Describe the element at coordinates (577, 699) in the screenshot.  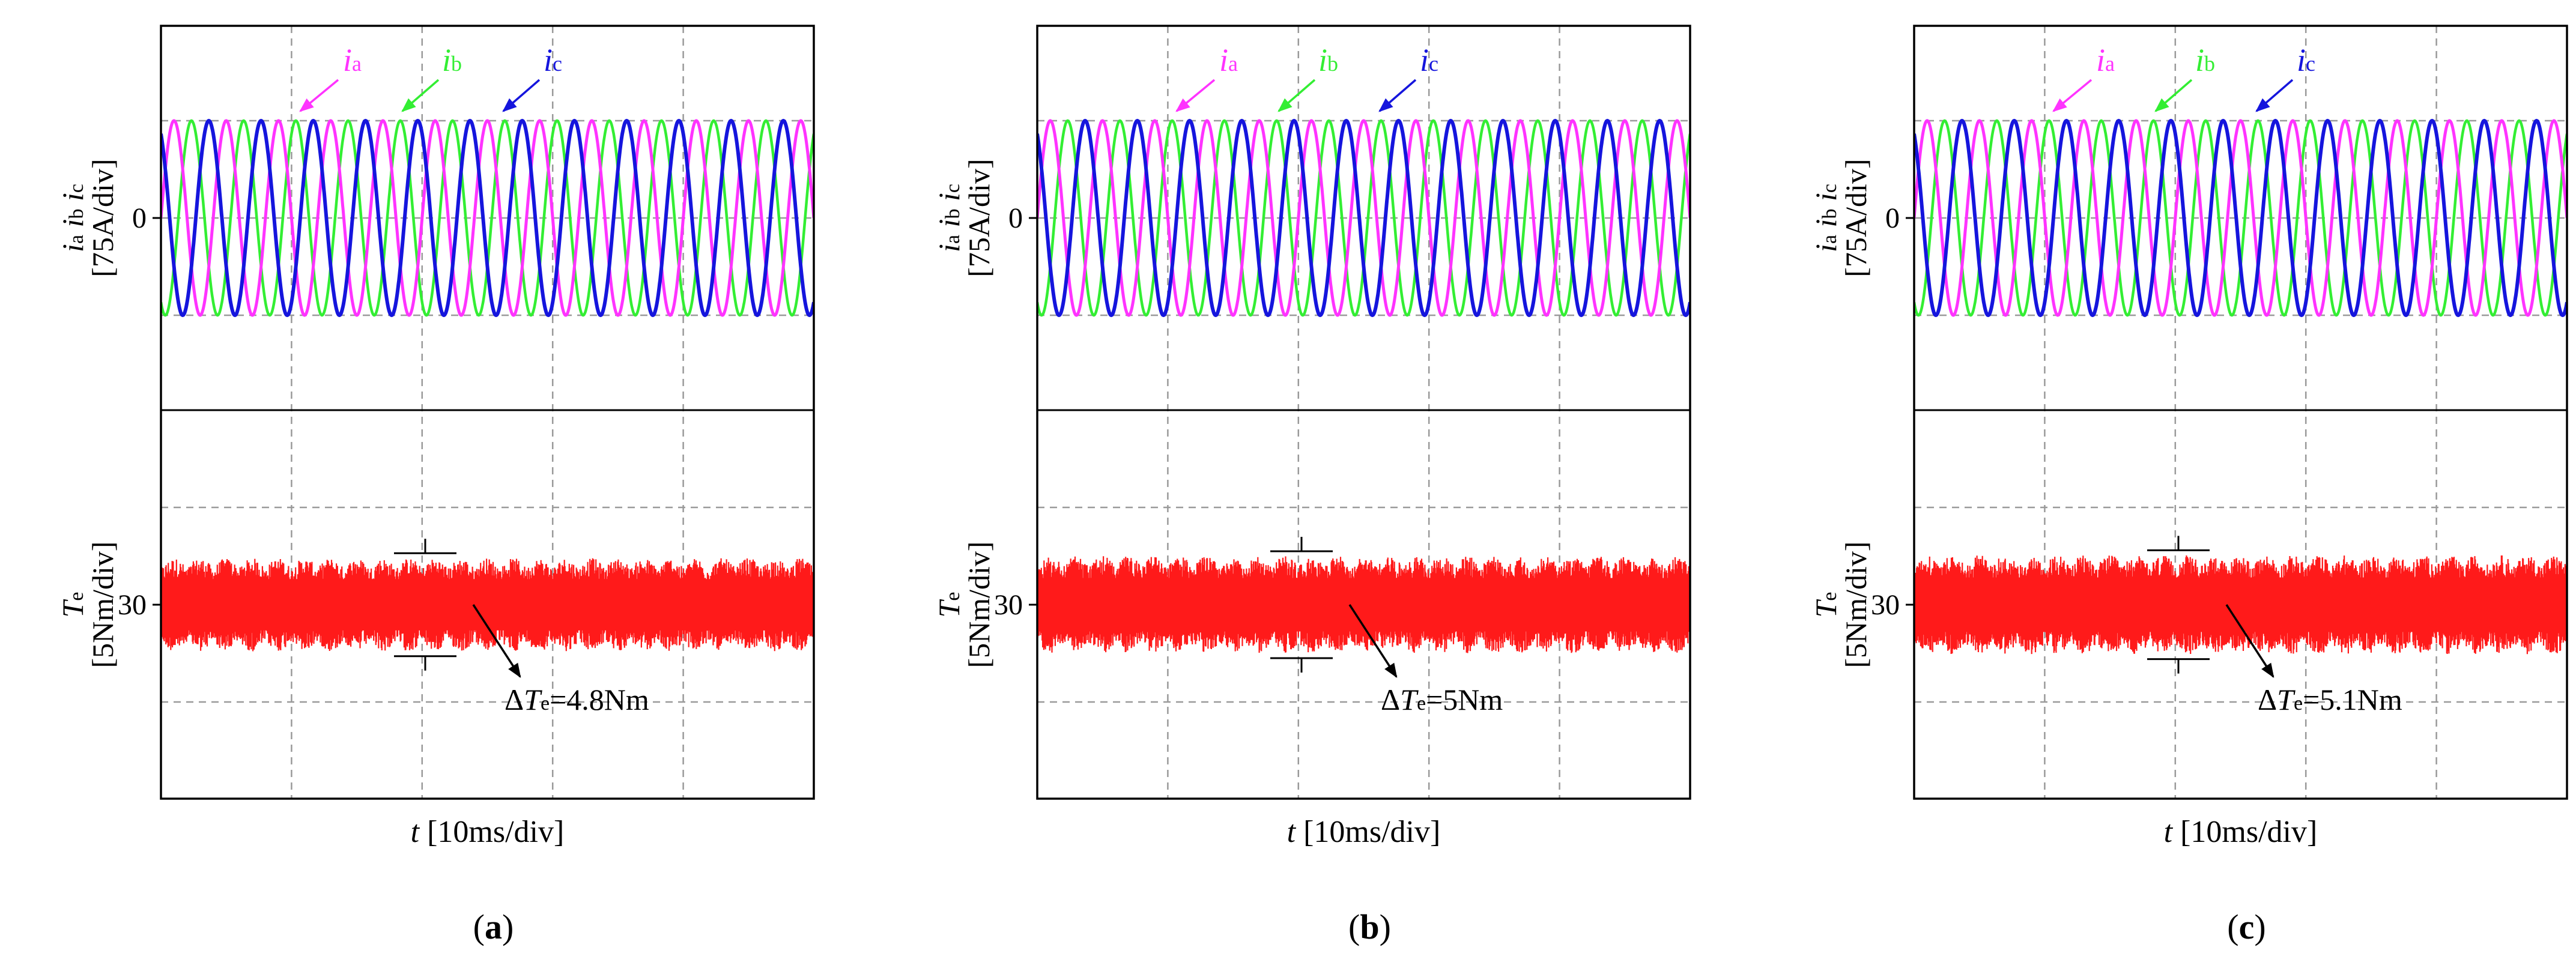
I see `ripple-annotation: ΔTe=4.8Nm` at that location.